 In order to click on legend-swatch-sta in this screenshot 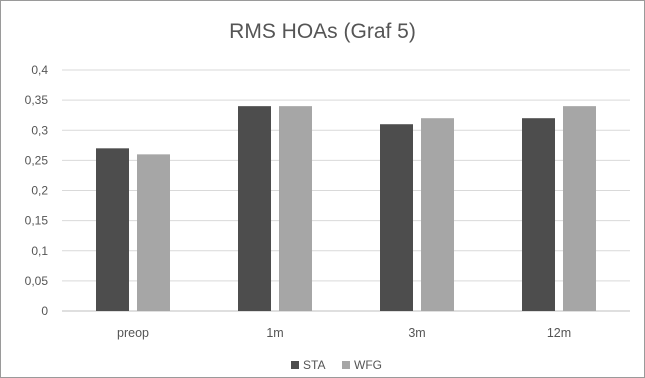, I will do `click(295, 365)`.